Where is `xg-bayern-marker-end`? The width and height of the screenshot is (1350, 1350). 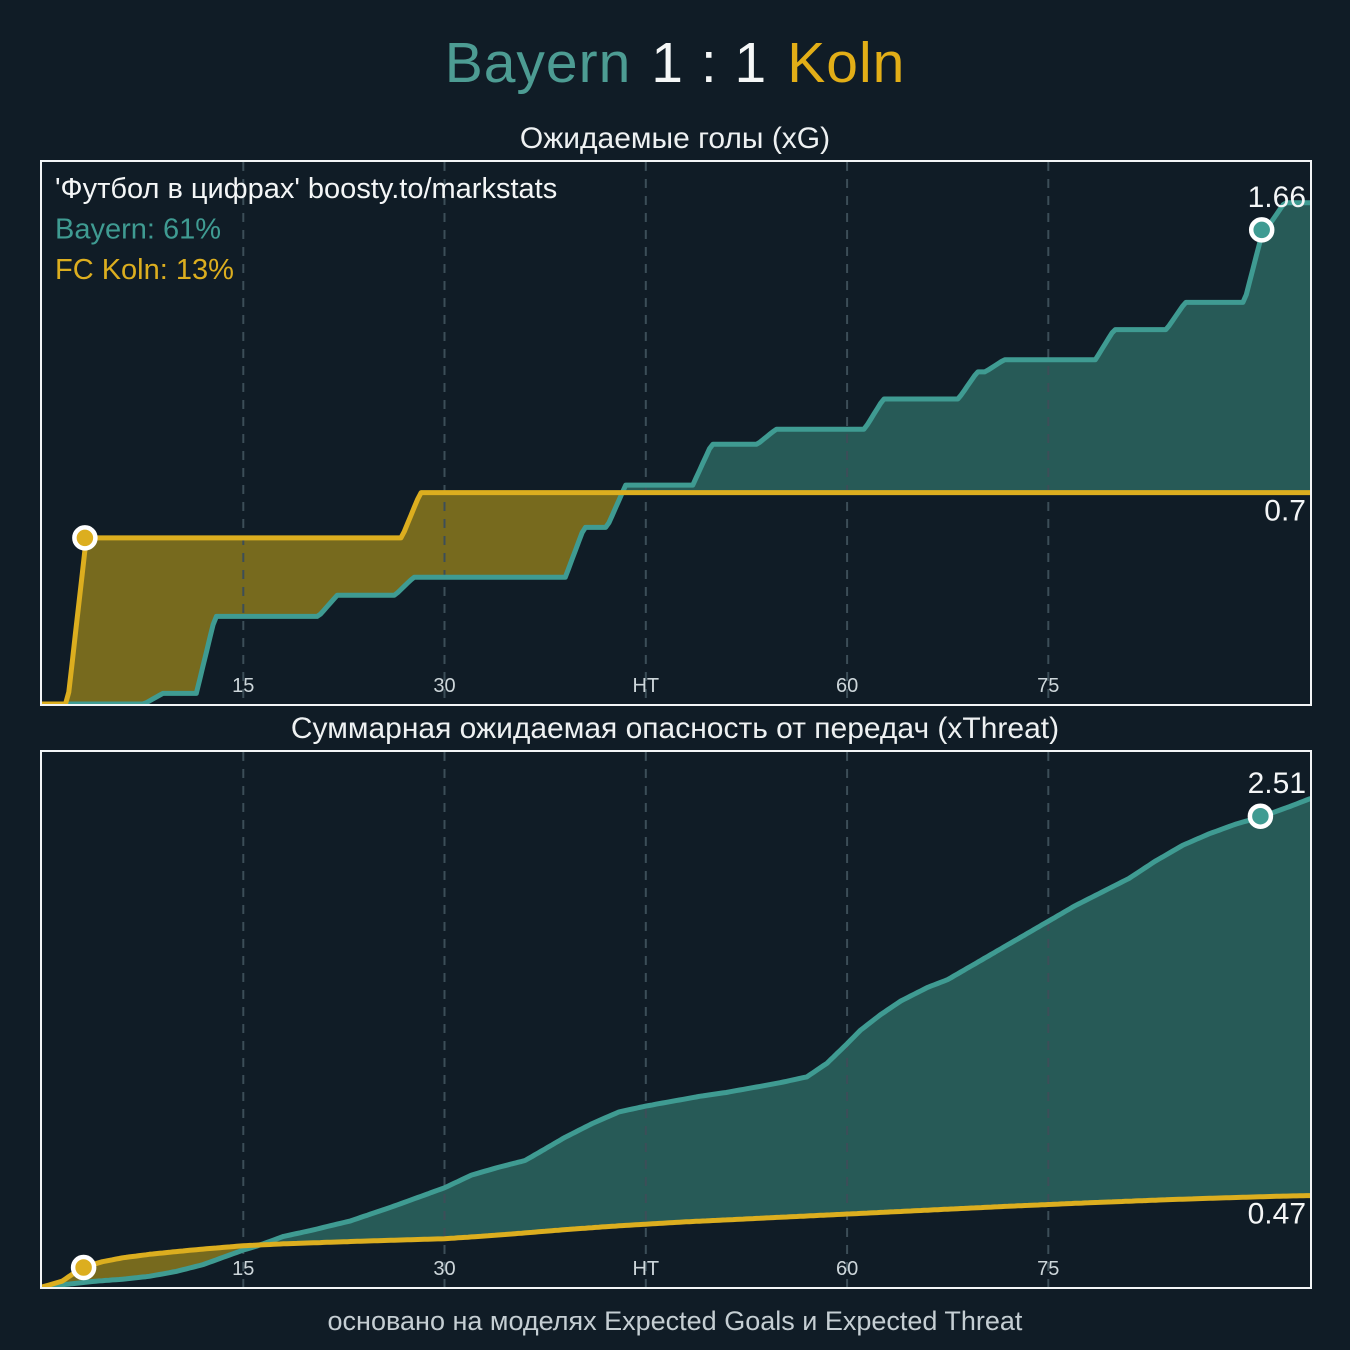 xg-bayern-marker-end is located at coordinates (1261, 230).